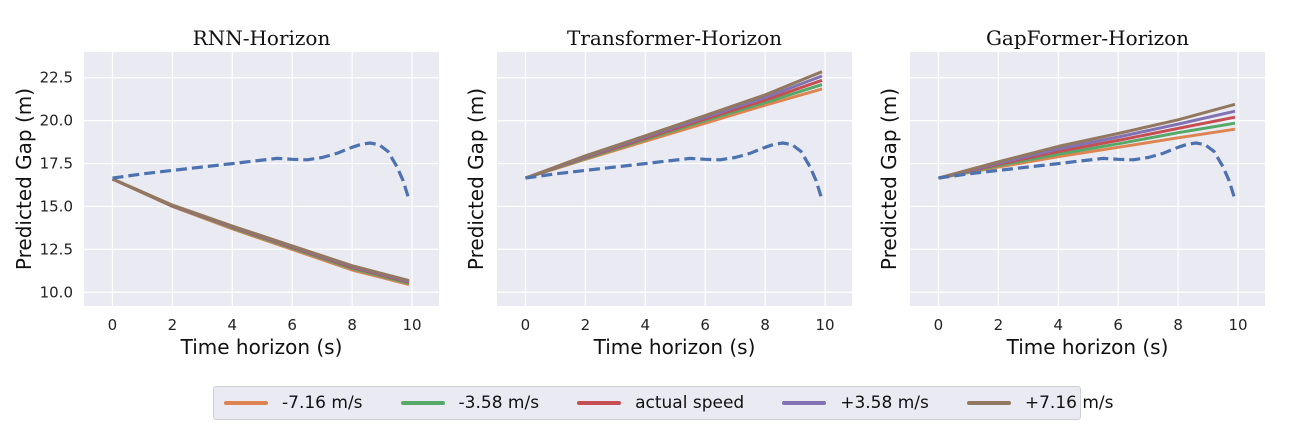 The image size is (1296, 432). I want to click on legend-item-plus-7-16: +7.16 m/s, so click(1040, 403).